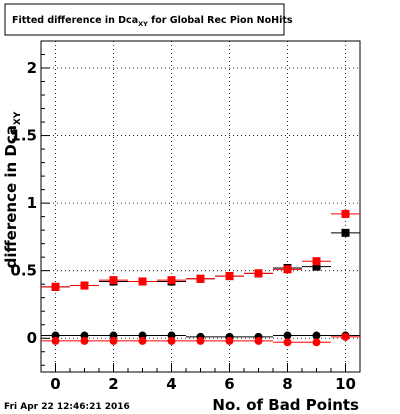 This screenshot has width=400, height=414. What do you see at coordinates (285, 405) in the screenshot?
I see `x-axis-title: No. of Bad Points` at bounding box center [285, 405].